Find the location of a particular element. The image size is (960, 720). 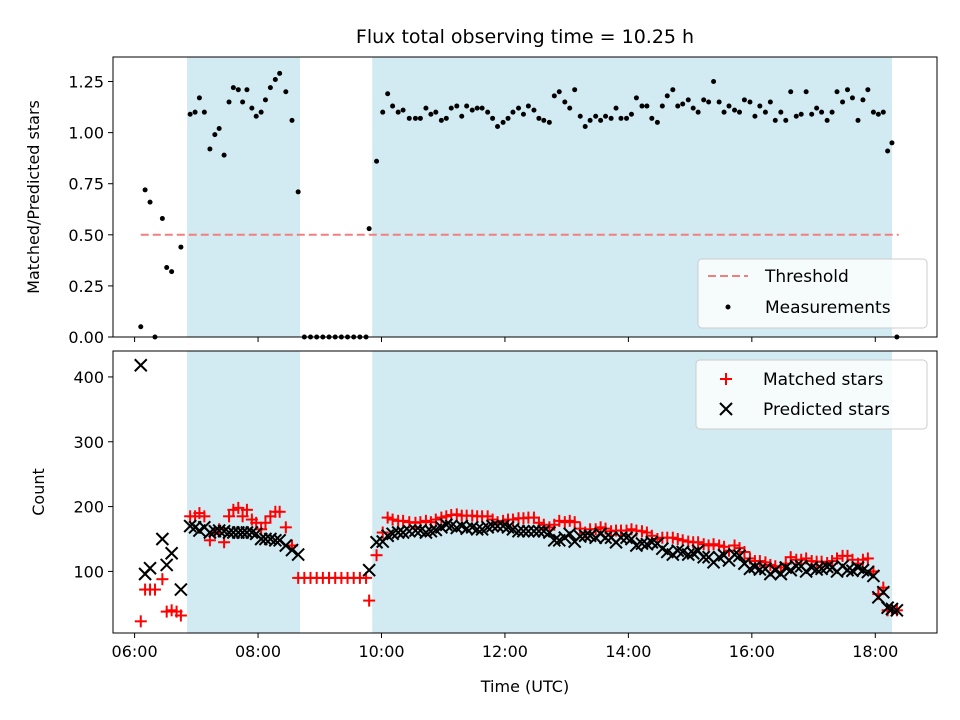

x-tick-label: 06:00 is located at coordinates (135, 651).